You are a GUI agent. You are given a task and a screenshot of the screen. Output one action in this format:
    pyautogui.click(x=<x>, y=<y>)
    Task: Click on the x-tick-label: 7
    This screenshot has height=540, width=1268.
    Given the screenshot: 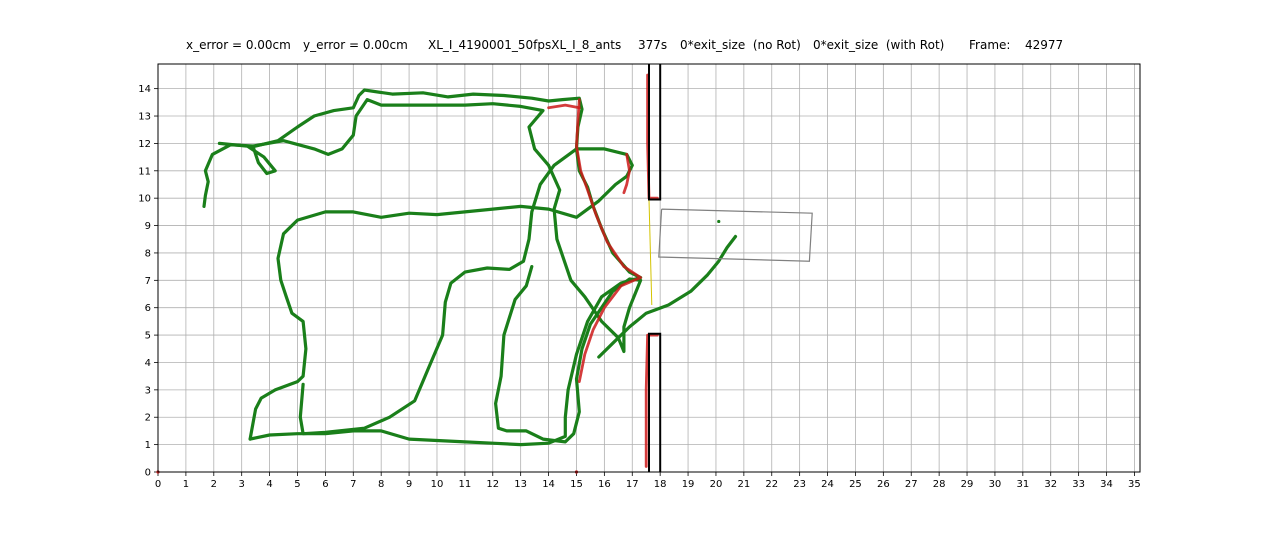 What is the action you would take?
    pyautogui.click(x=353, y=484)
    